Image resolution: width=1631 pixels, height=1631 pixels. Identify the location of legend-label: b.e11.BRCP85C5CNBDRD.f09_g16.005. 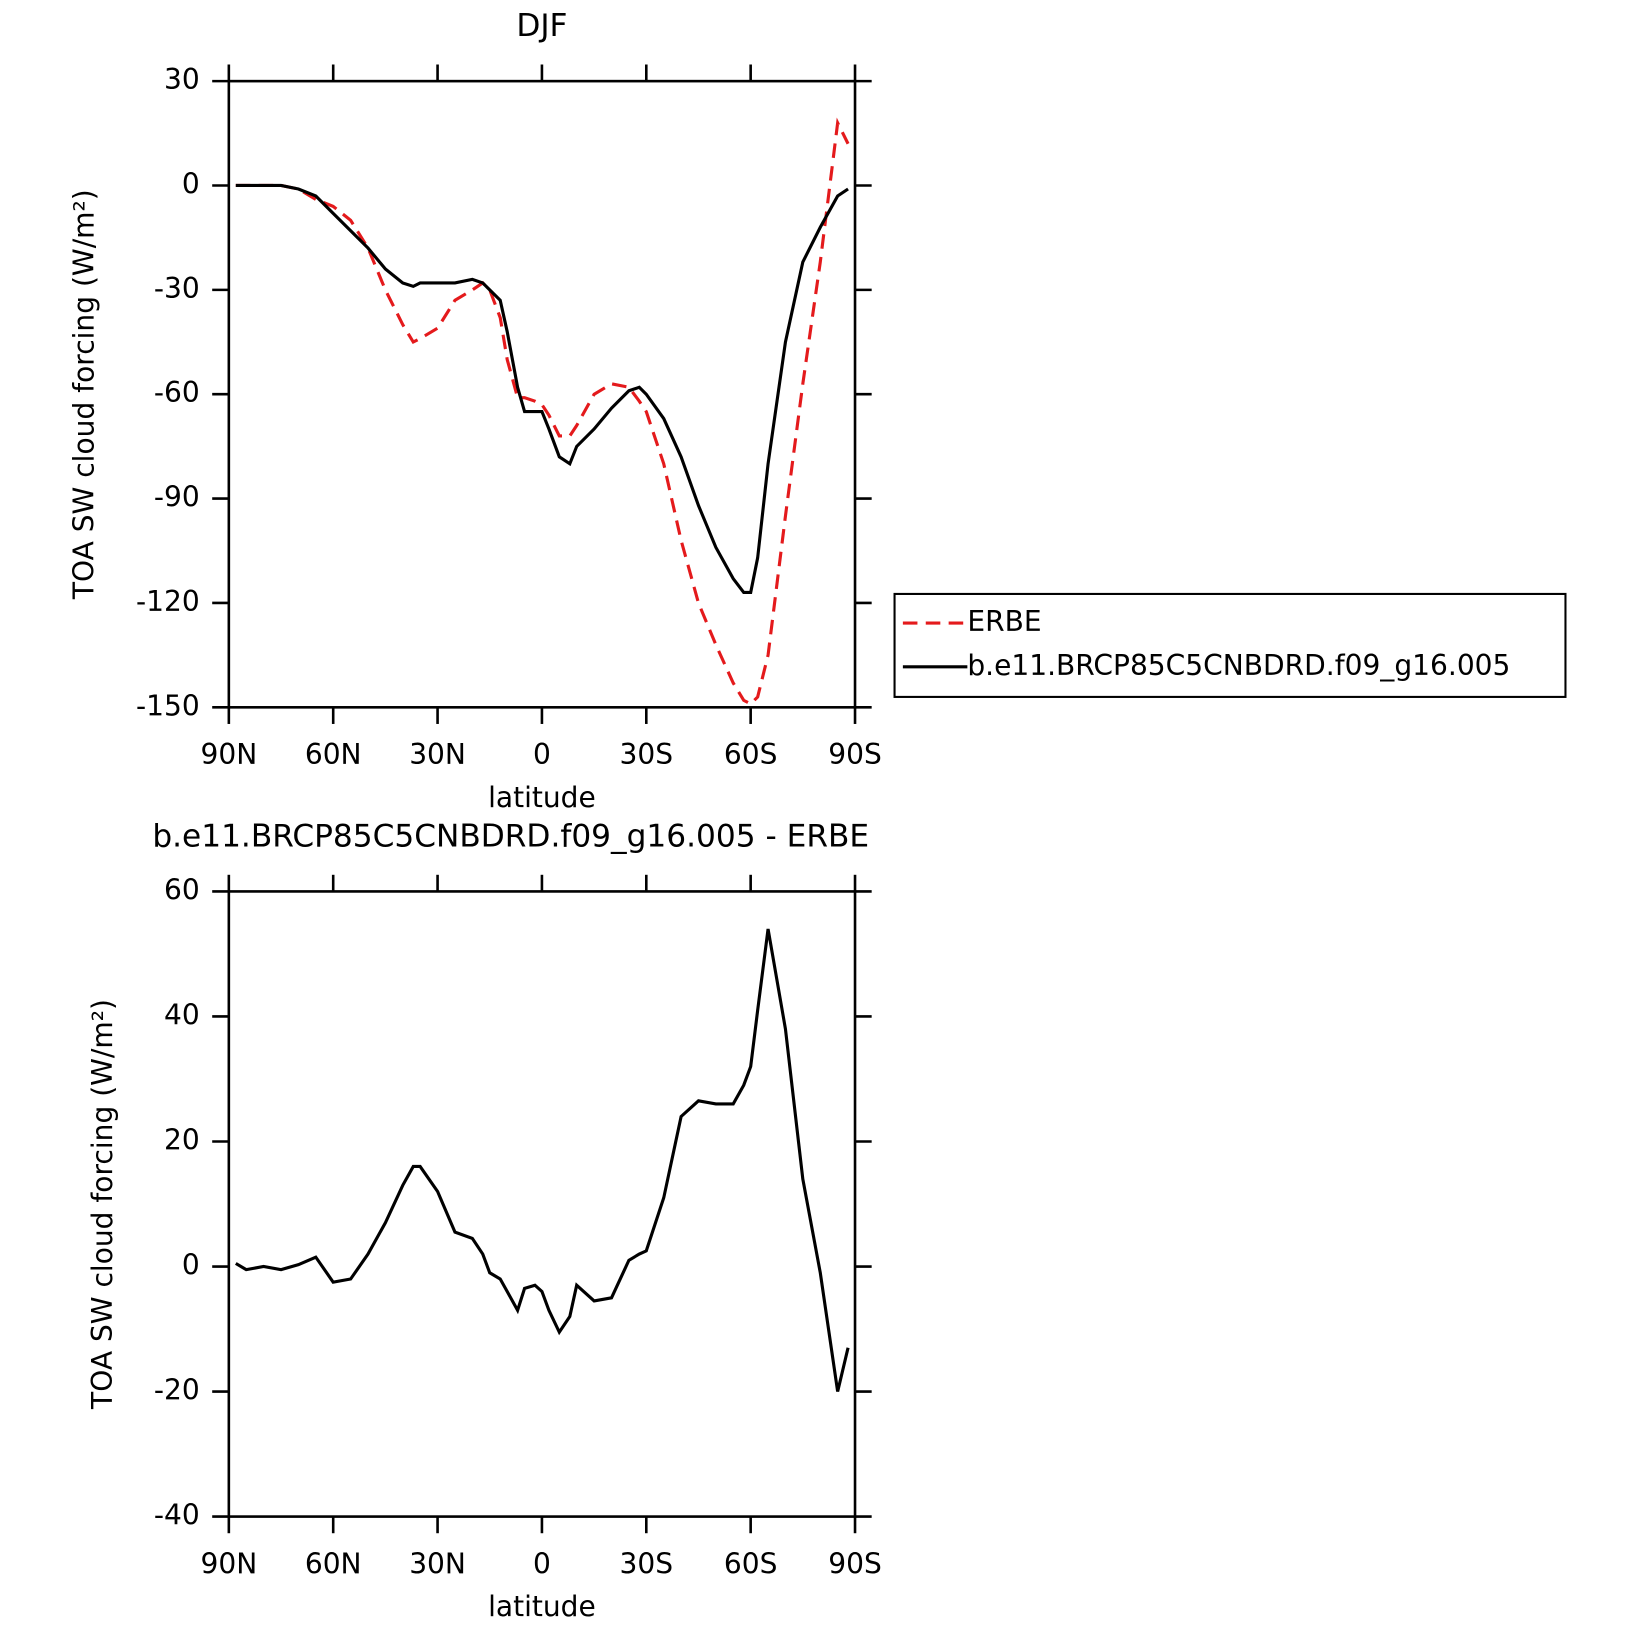
(1238, 665).